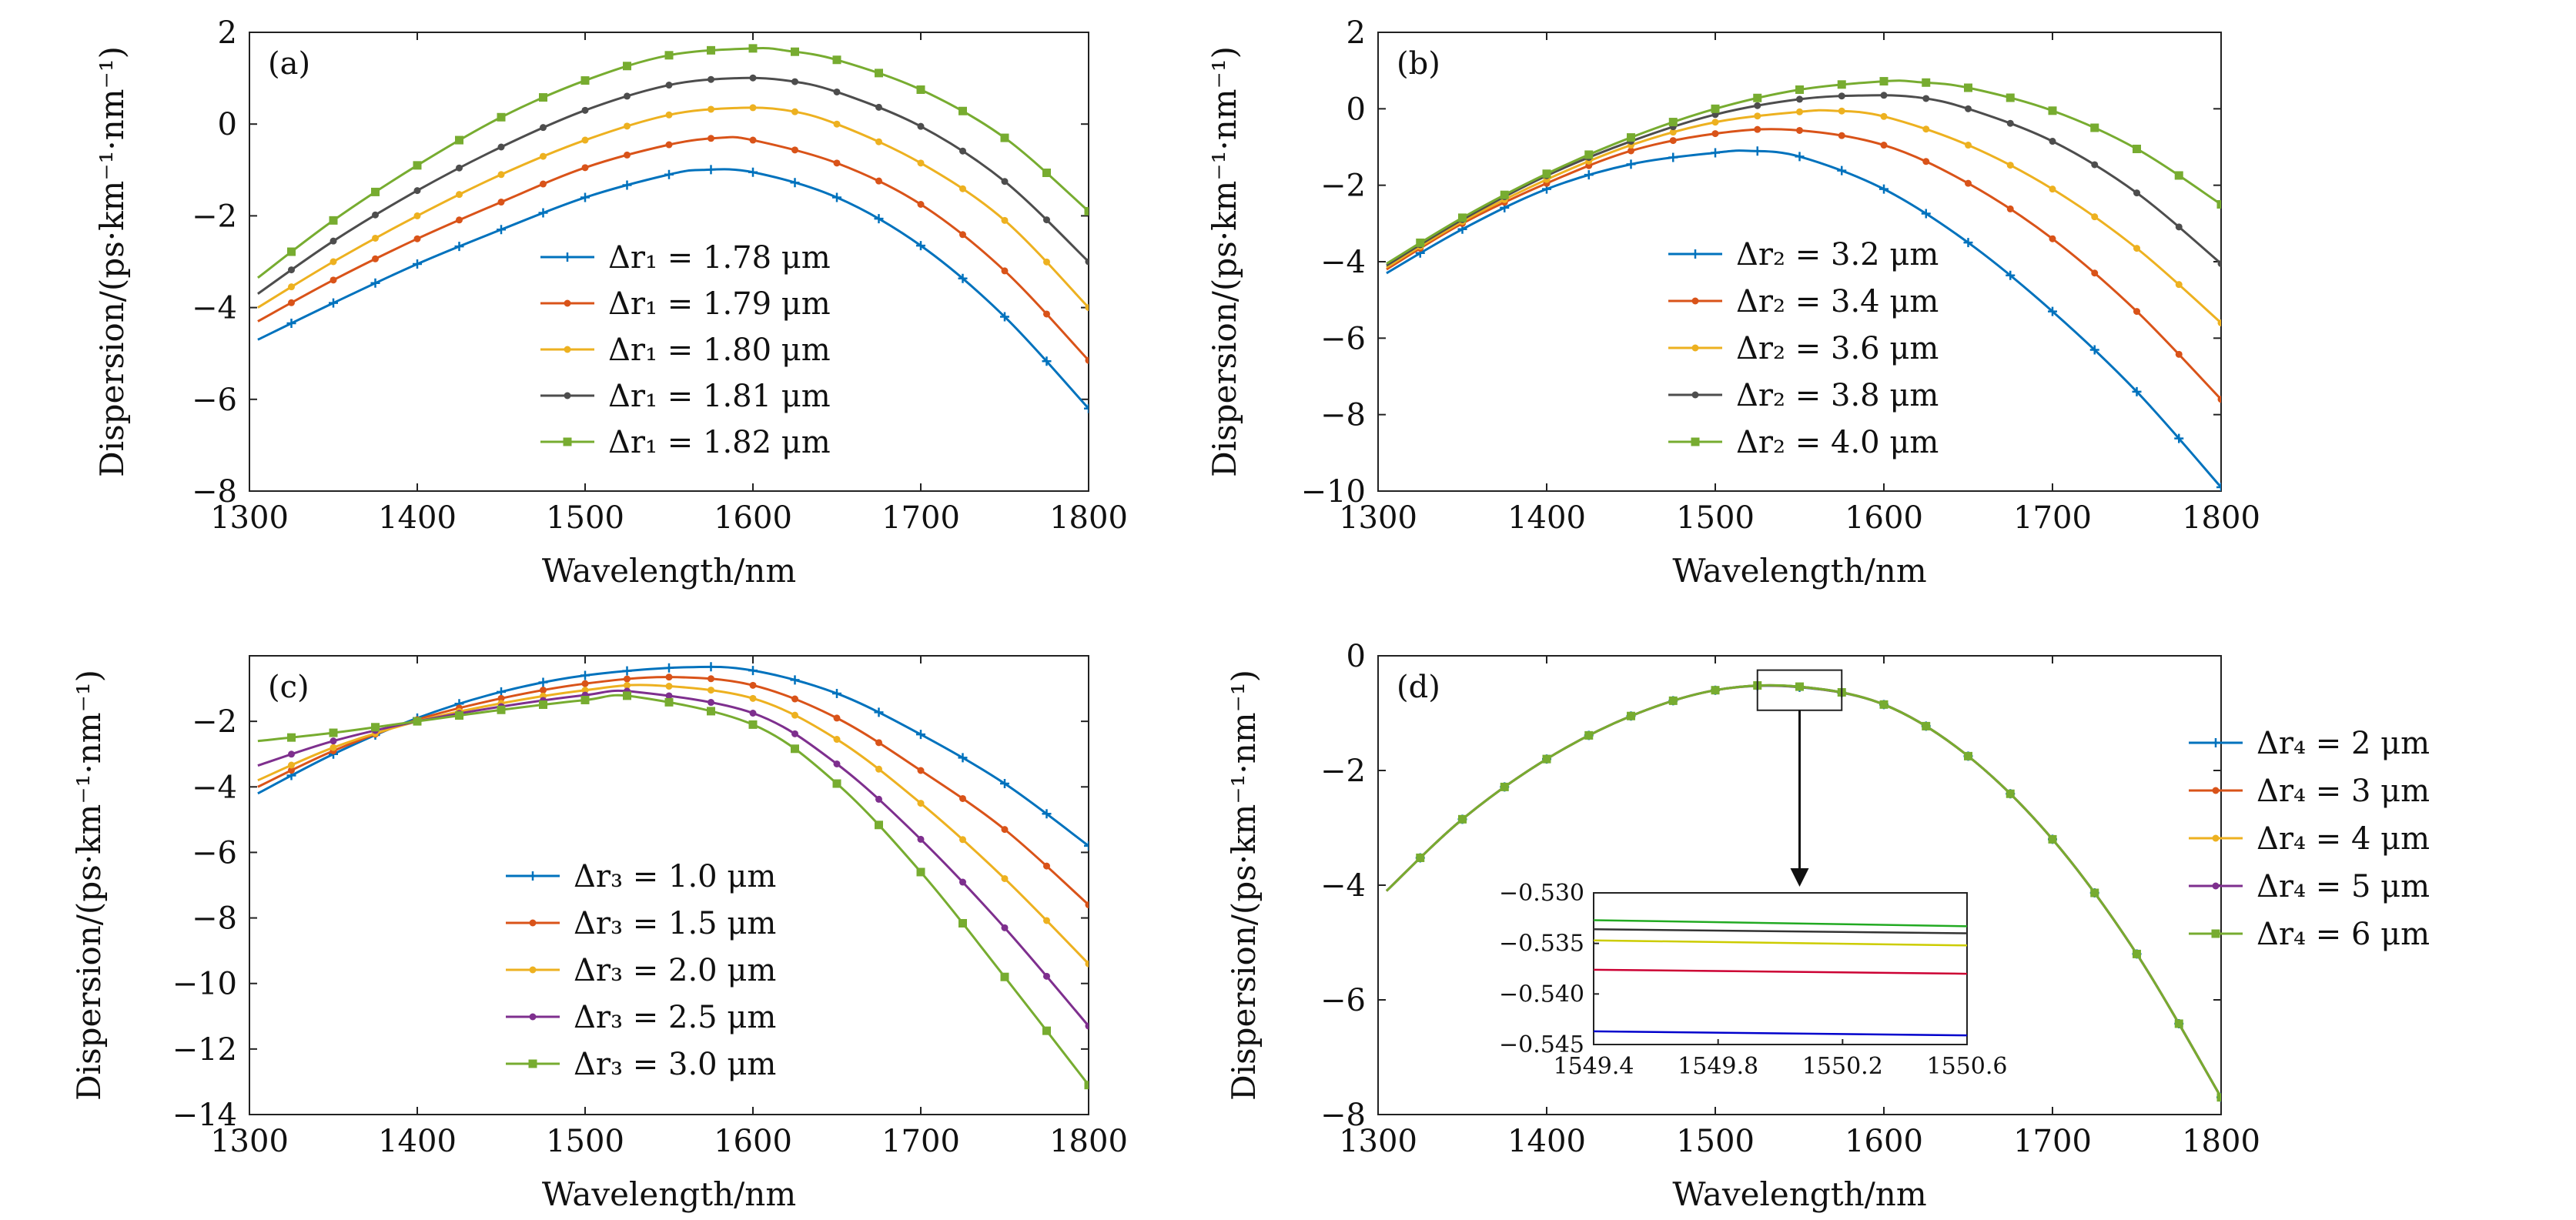  I want to click on legend-label: Δr₃ = 2.0 μm, so click(675, 970).